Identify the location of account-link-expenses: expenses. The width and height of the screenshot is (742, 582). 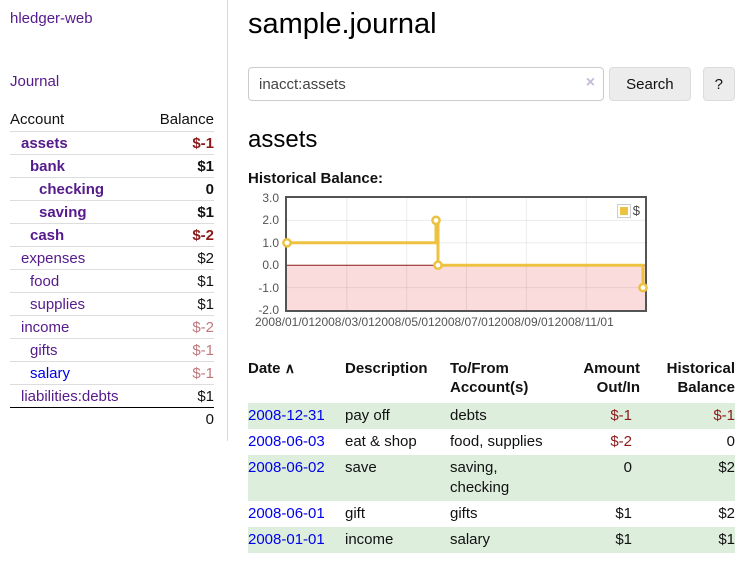
(53, 258).